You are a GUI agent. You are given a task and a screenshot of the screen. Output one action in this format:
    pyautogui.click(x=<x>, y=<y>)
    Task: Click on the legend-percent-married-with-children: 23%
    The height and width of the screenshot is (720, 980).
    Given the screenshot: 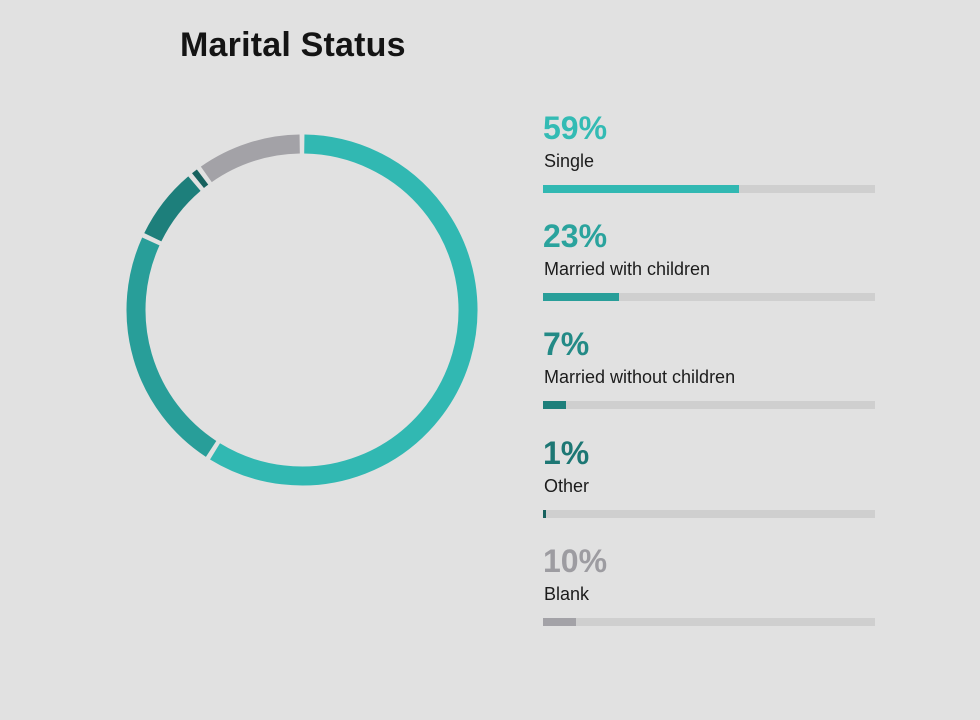 What is the action you would take?
    pyautogui.click(x=575, y=236)
    